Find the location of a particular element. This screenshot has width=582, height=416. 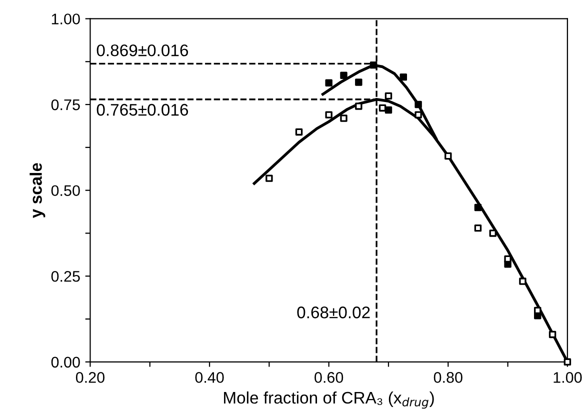

y-tick-label: 0.00 is located at coordinates (65, 362).